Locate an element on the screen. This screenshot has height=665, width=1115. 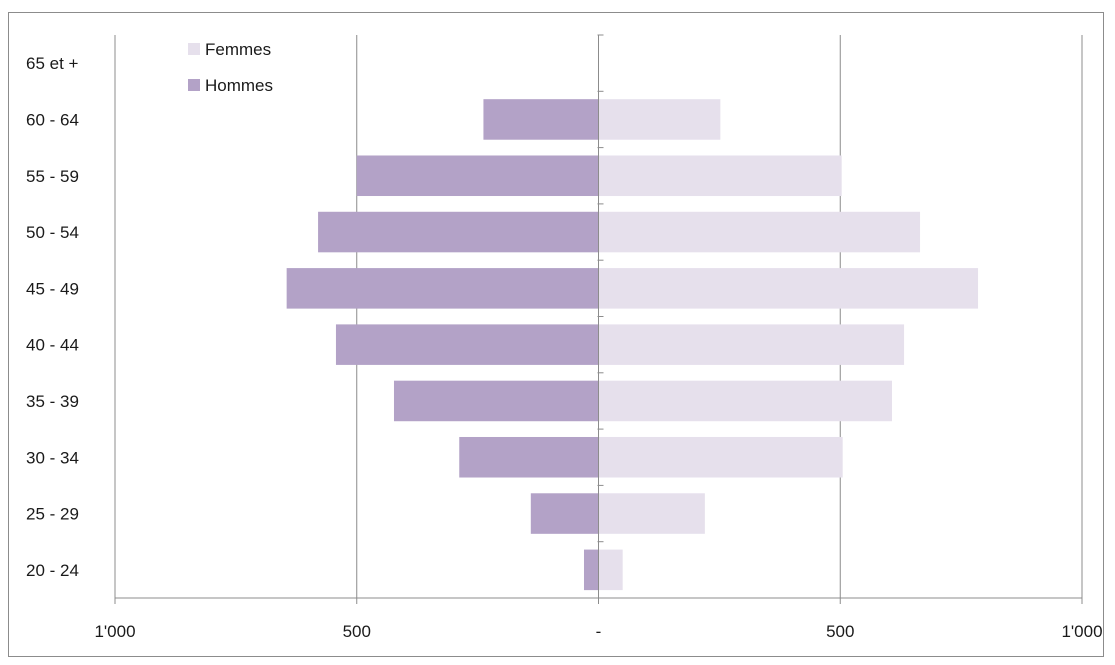
legend-label-femmes: Femmes is located at coordinates (238, 49).